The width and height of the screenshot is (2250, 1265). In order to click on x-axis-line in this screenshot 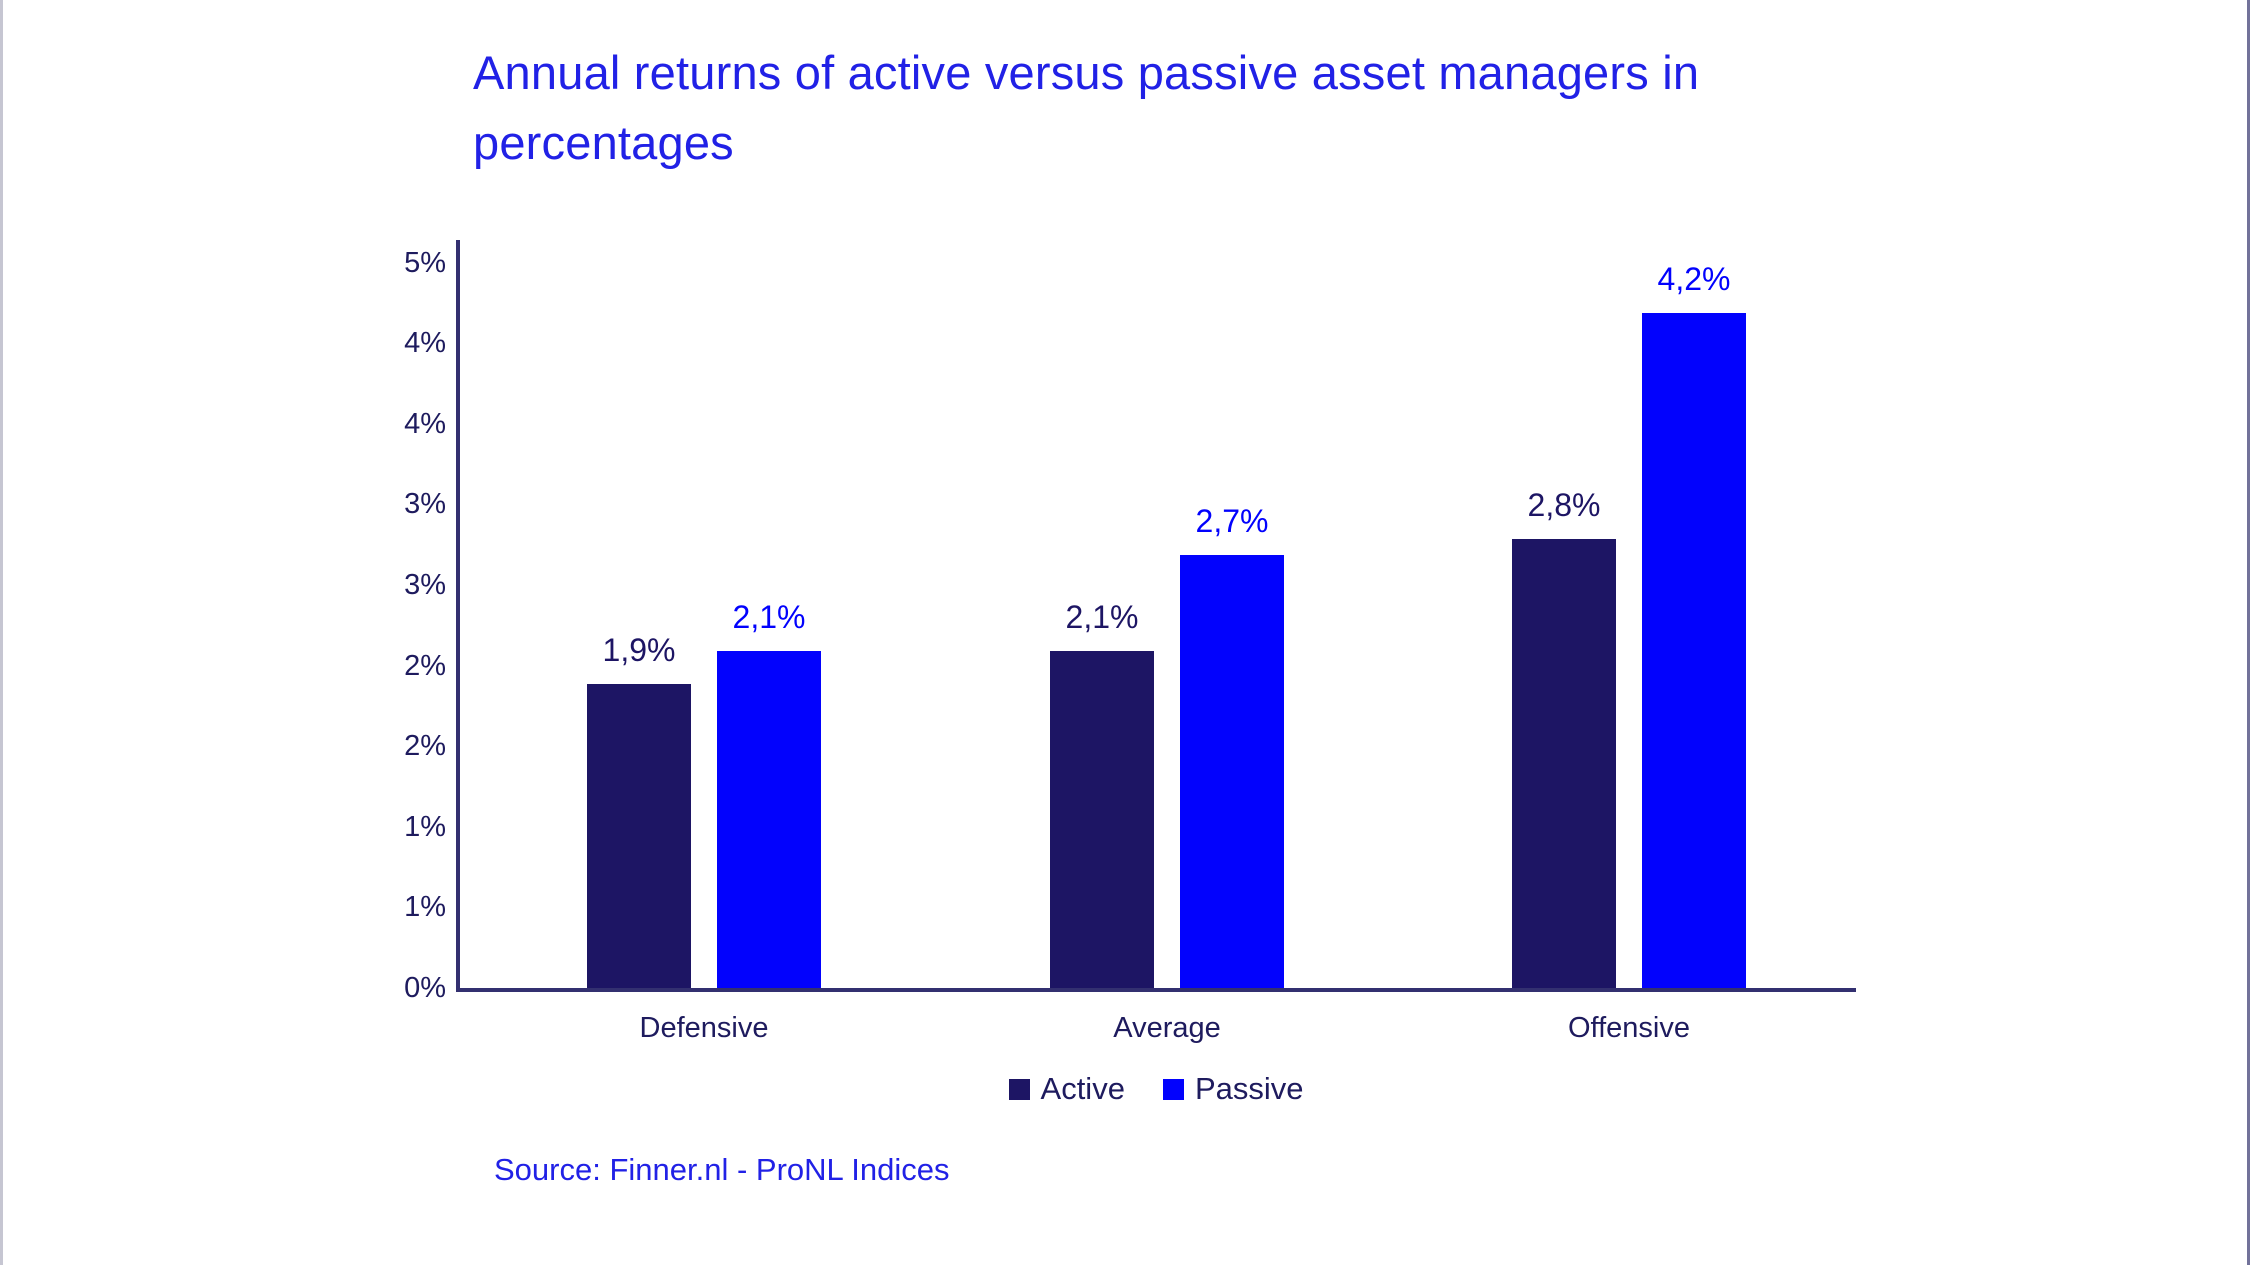, I will do `click(1156, 990)`.